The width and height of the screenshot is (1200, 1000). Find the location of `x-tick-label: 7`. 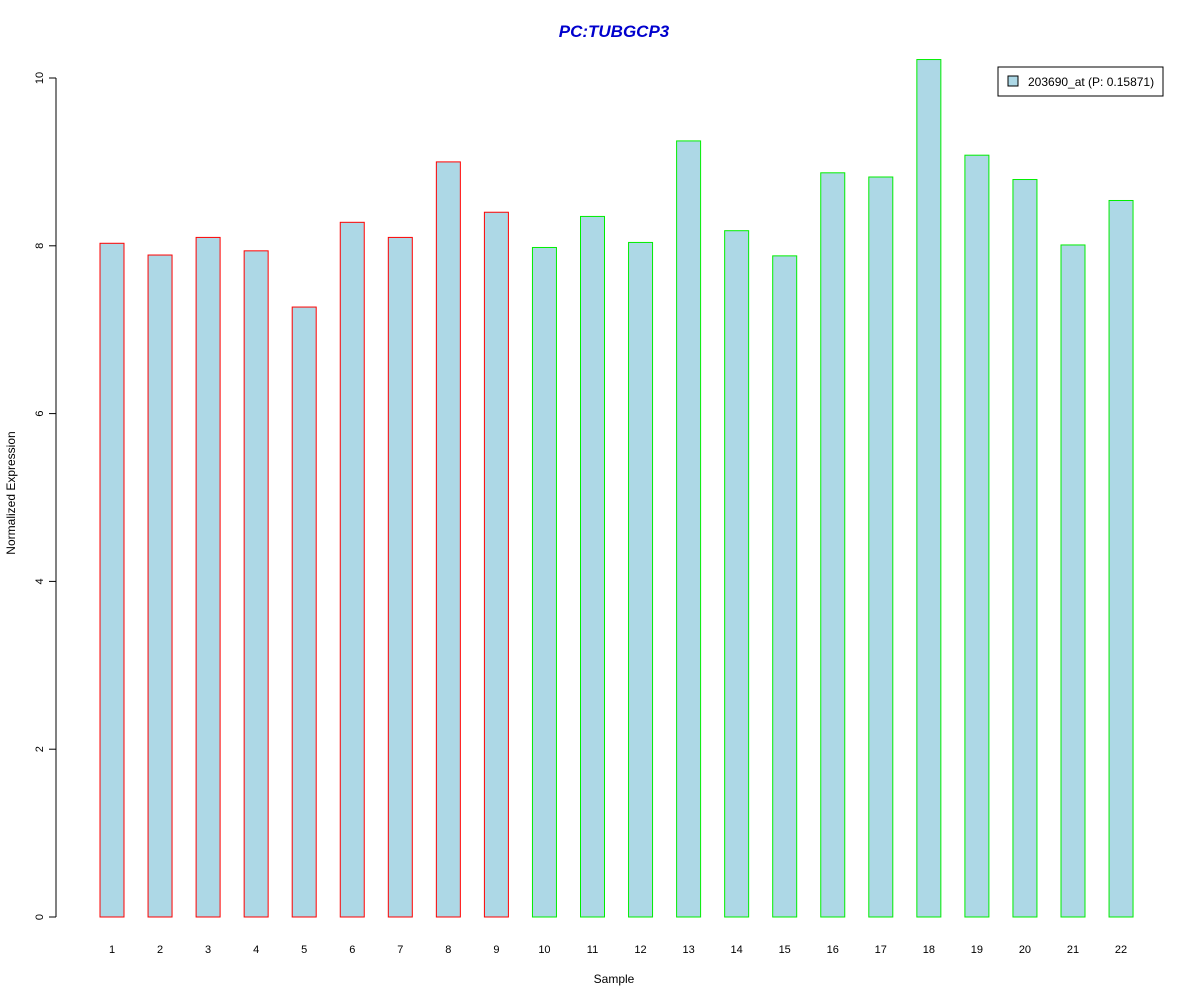

x-tick-label: 7 is located at coordinates (400, 950).